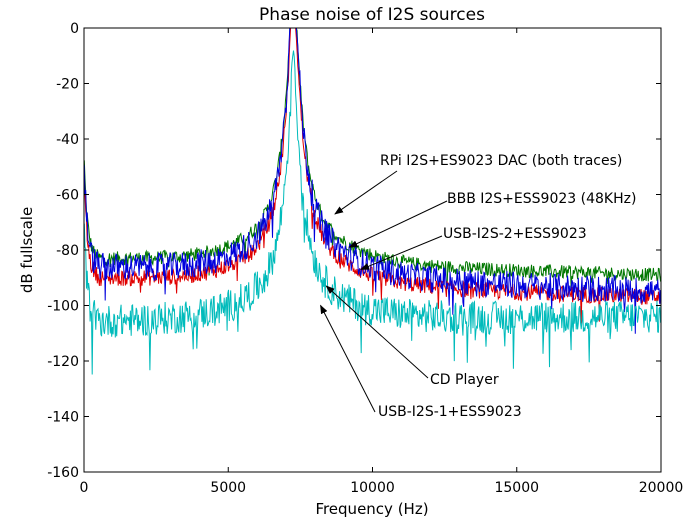 The width and height of the screenshot is (693, 525). What do you see at coordinates (27, 250) in the screenshot?
I see `y-axis-label: dB fullscale` at bounding box center [27, 250].